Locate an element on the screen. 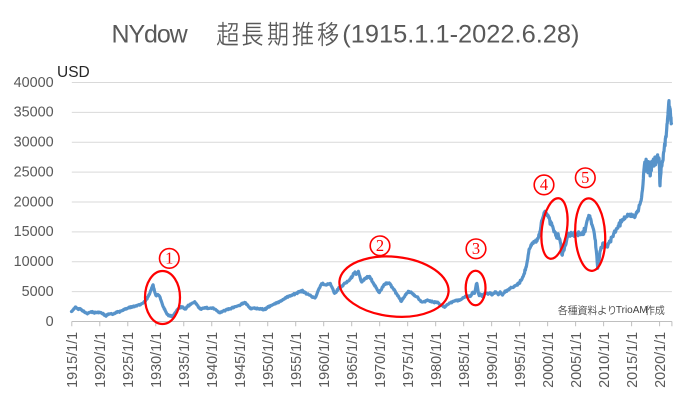 This screenshot has height=410, width=682. svg-text: 2005/1/1 is located at coordinates (577, 360).